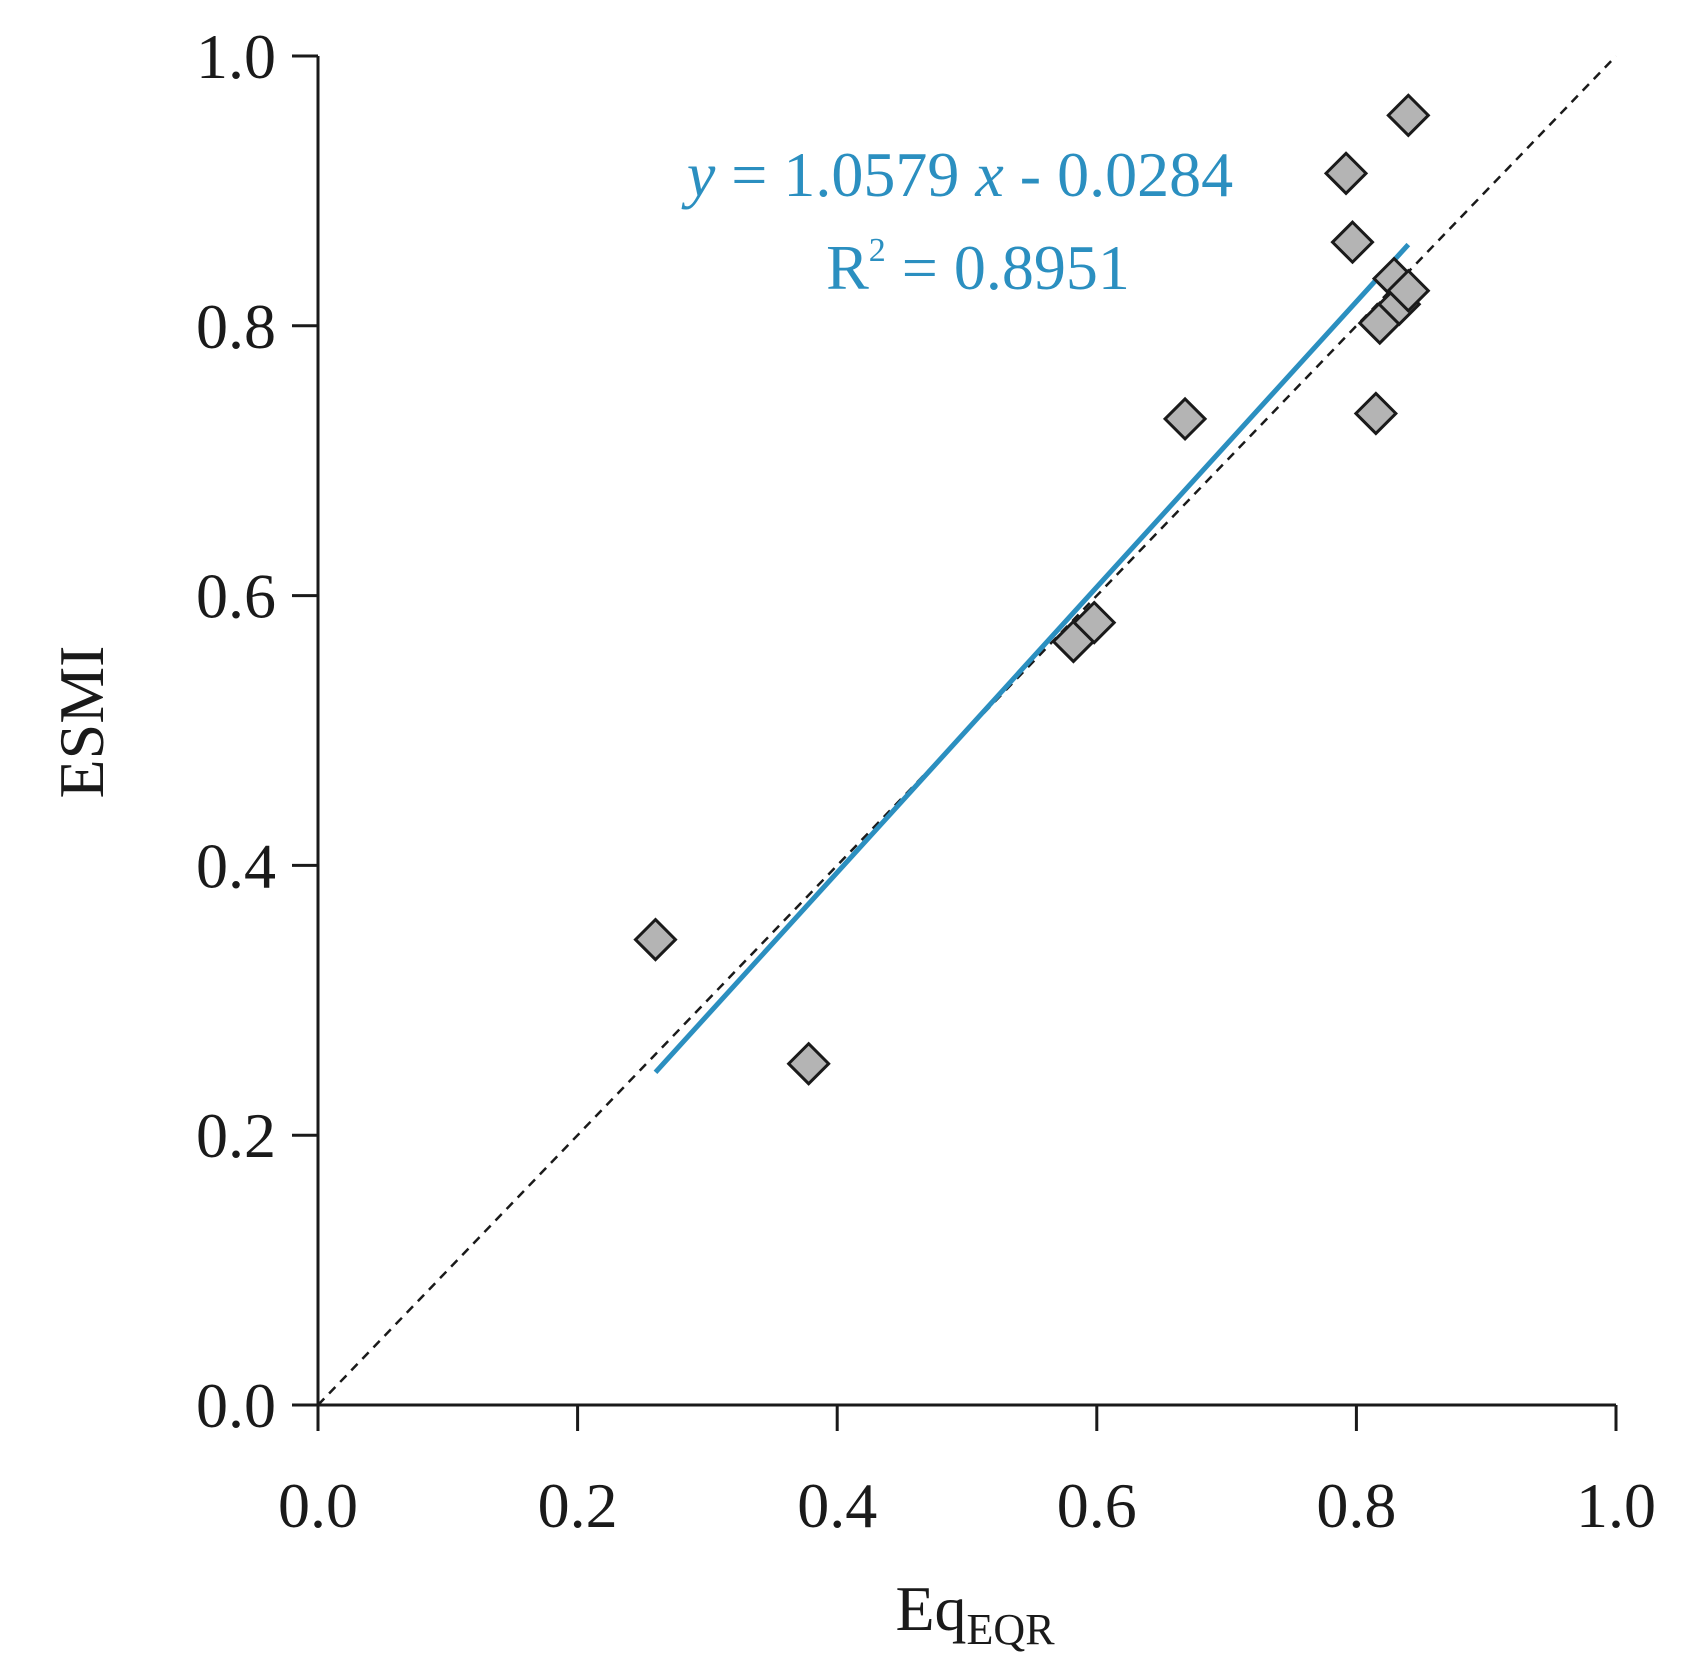  Describe the element at coordinates (236, 326) in the screenshot. I see `y-tick-label: 0.8` at that location.